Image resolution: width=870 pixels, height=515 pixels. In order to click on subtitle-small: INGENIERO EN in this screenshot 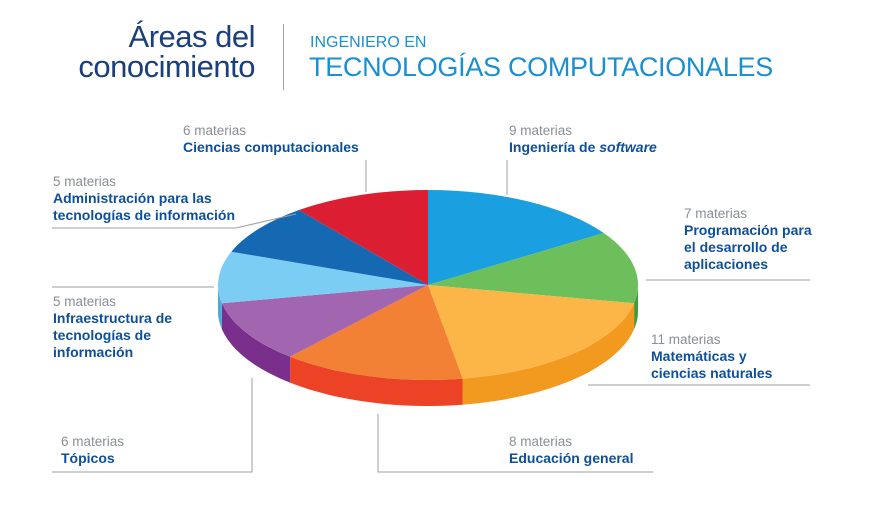, I will do `click(368, 42)`.